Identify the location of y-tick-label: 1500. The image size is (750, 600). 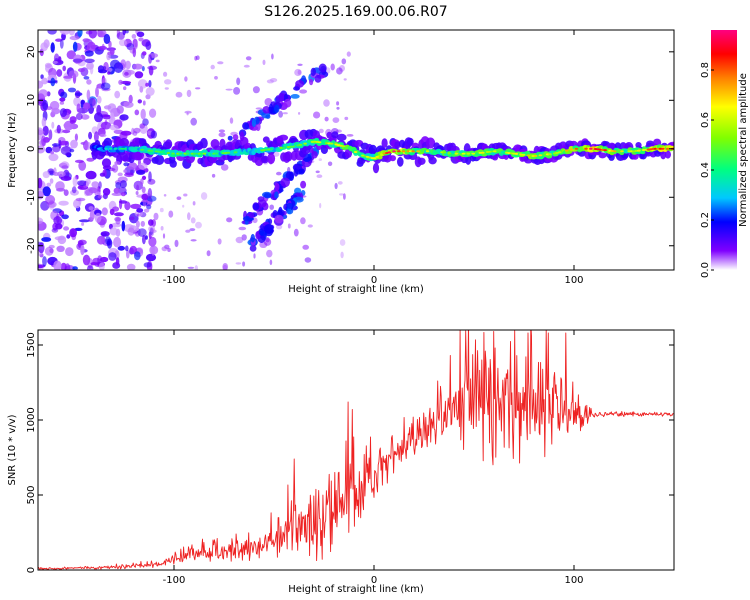
(31, 344).